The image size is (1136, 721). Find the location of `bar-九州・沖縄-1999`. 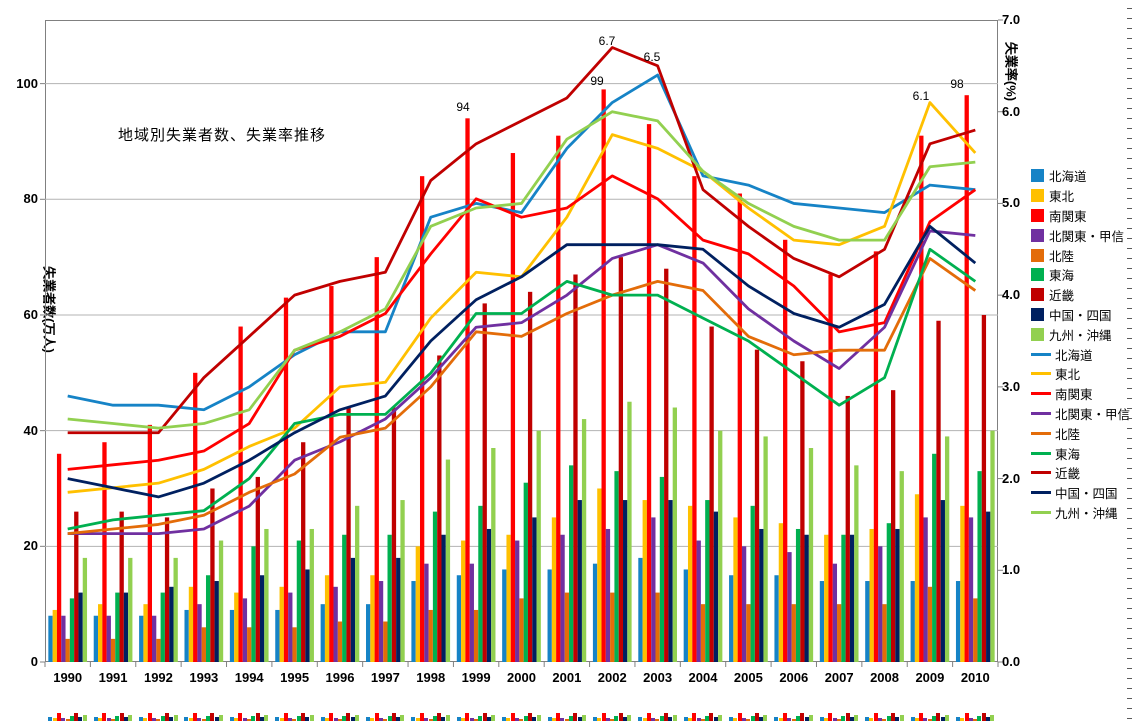

bar-九州・沖縄-1999 is located at coordinates (493, 555).